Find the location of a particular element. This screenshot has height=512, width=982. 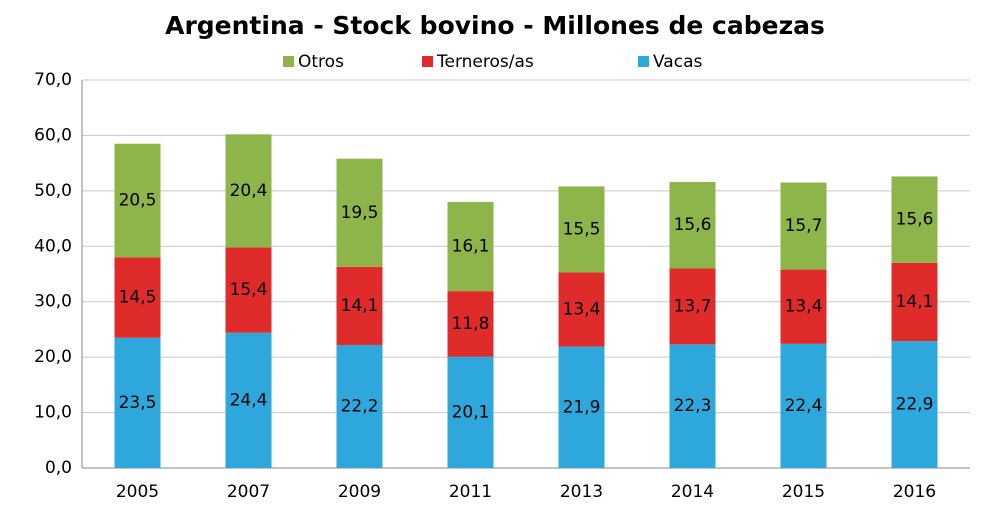

data-label: 20,1 is located at coordinates (471, 412).